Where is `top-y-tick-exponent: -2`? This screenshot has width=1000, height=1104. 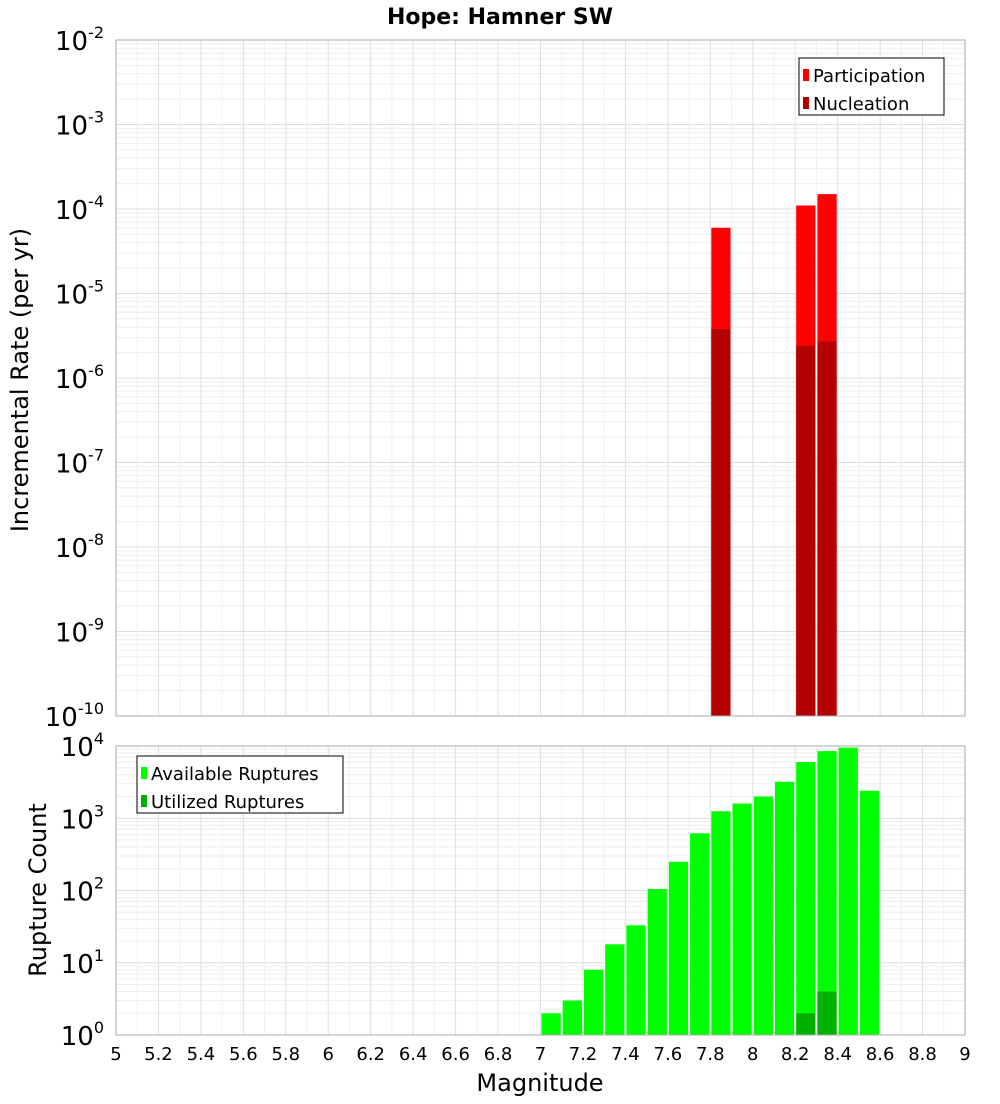 top-y-tick-exponent: -2 is located at coordinates (96, 32).